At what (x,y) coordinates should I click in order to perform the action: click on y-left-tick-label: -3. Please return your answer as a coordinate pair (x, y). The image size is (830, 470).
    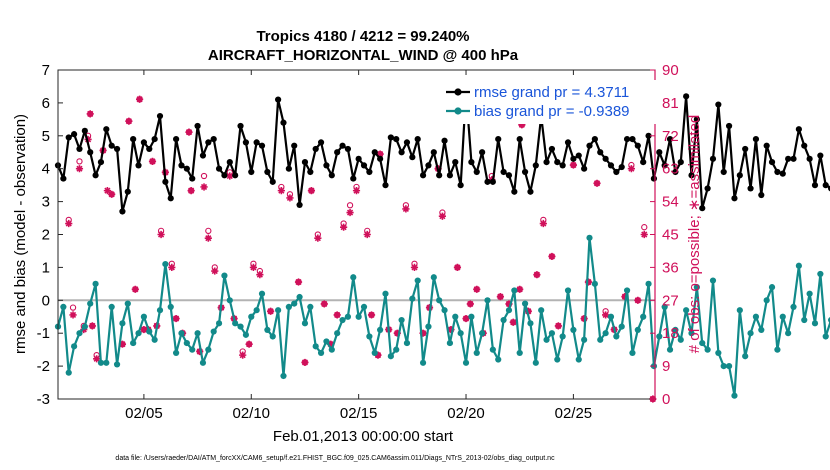
    Looking at the image, I should click on (43, 399).